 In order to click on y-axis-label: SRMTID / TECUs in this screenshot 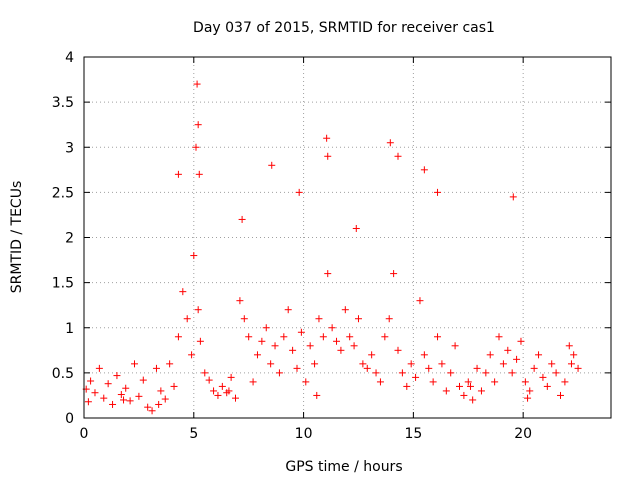, I will do `click(17, 237)`.